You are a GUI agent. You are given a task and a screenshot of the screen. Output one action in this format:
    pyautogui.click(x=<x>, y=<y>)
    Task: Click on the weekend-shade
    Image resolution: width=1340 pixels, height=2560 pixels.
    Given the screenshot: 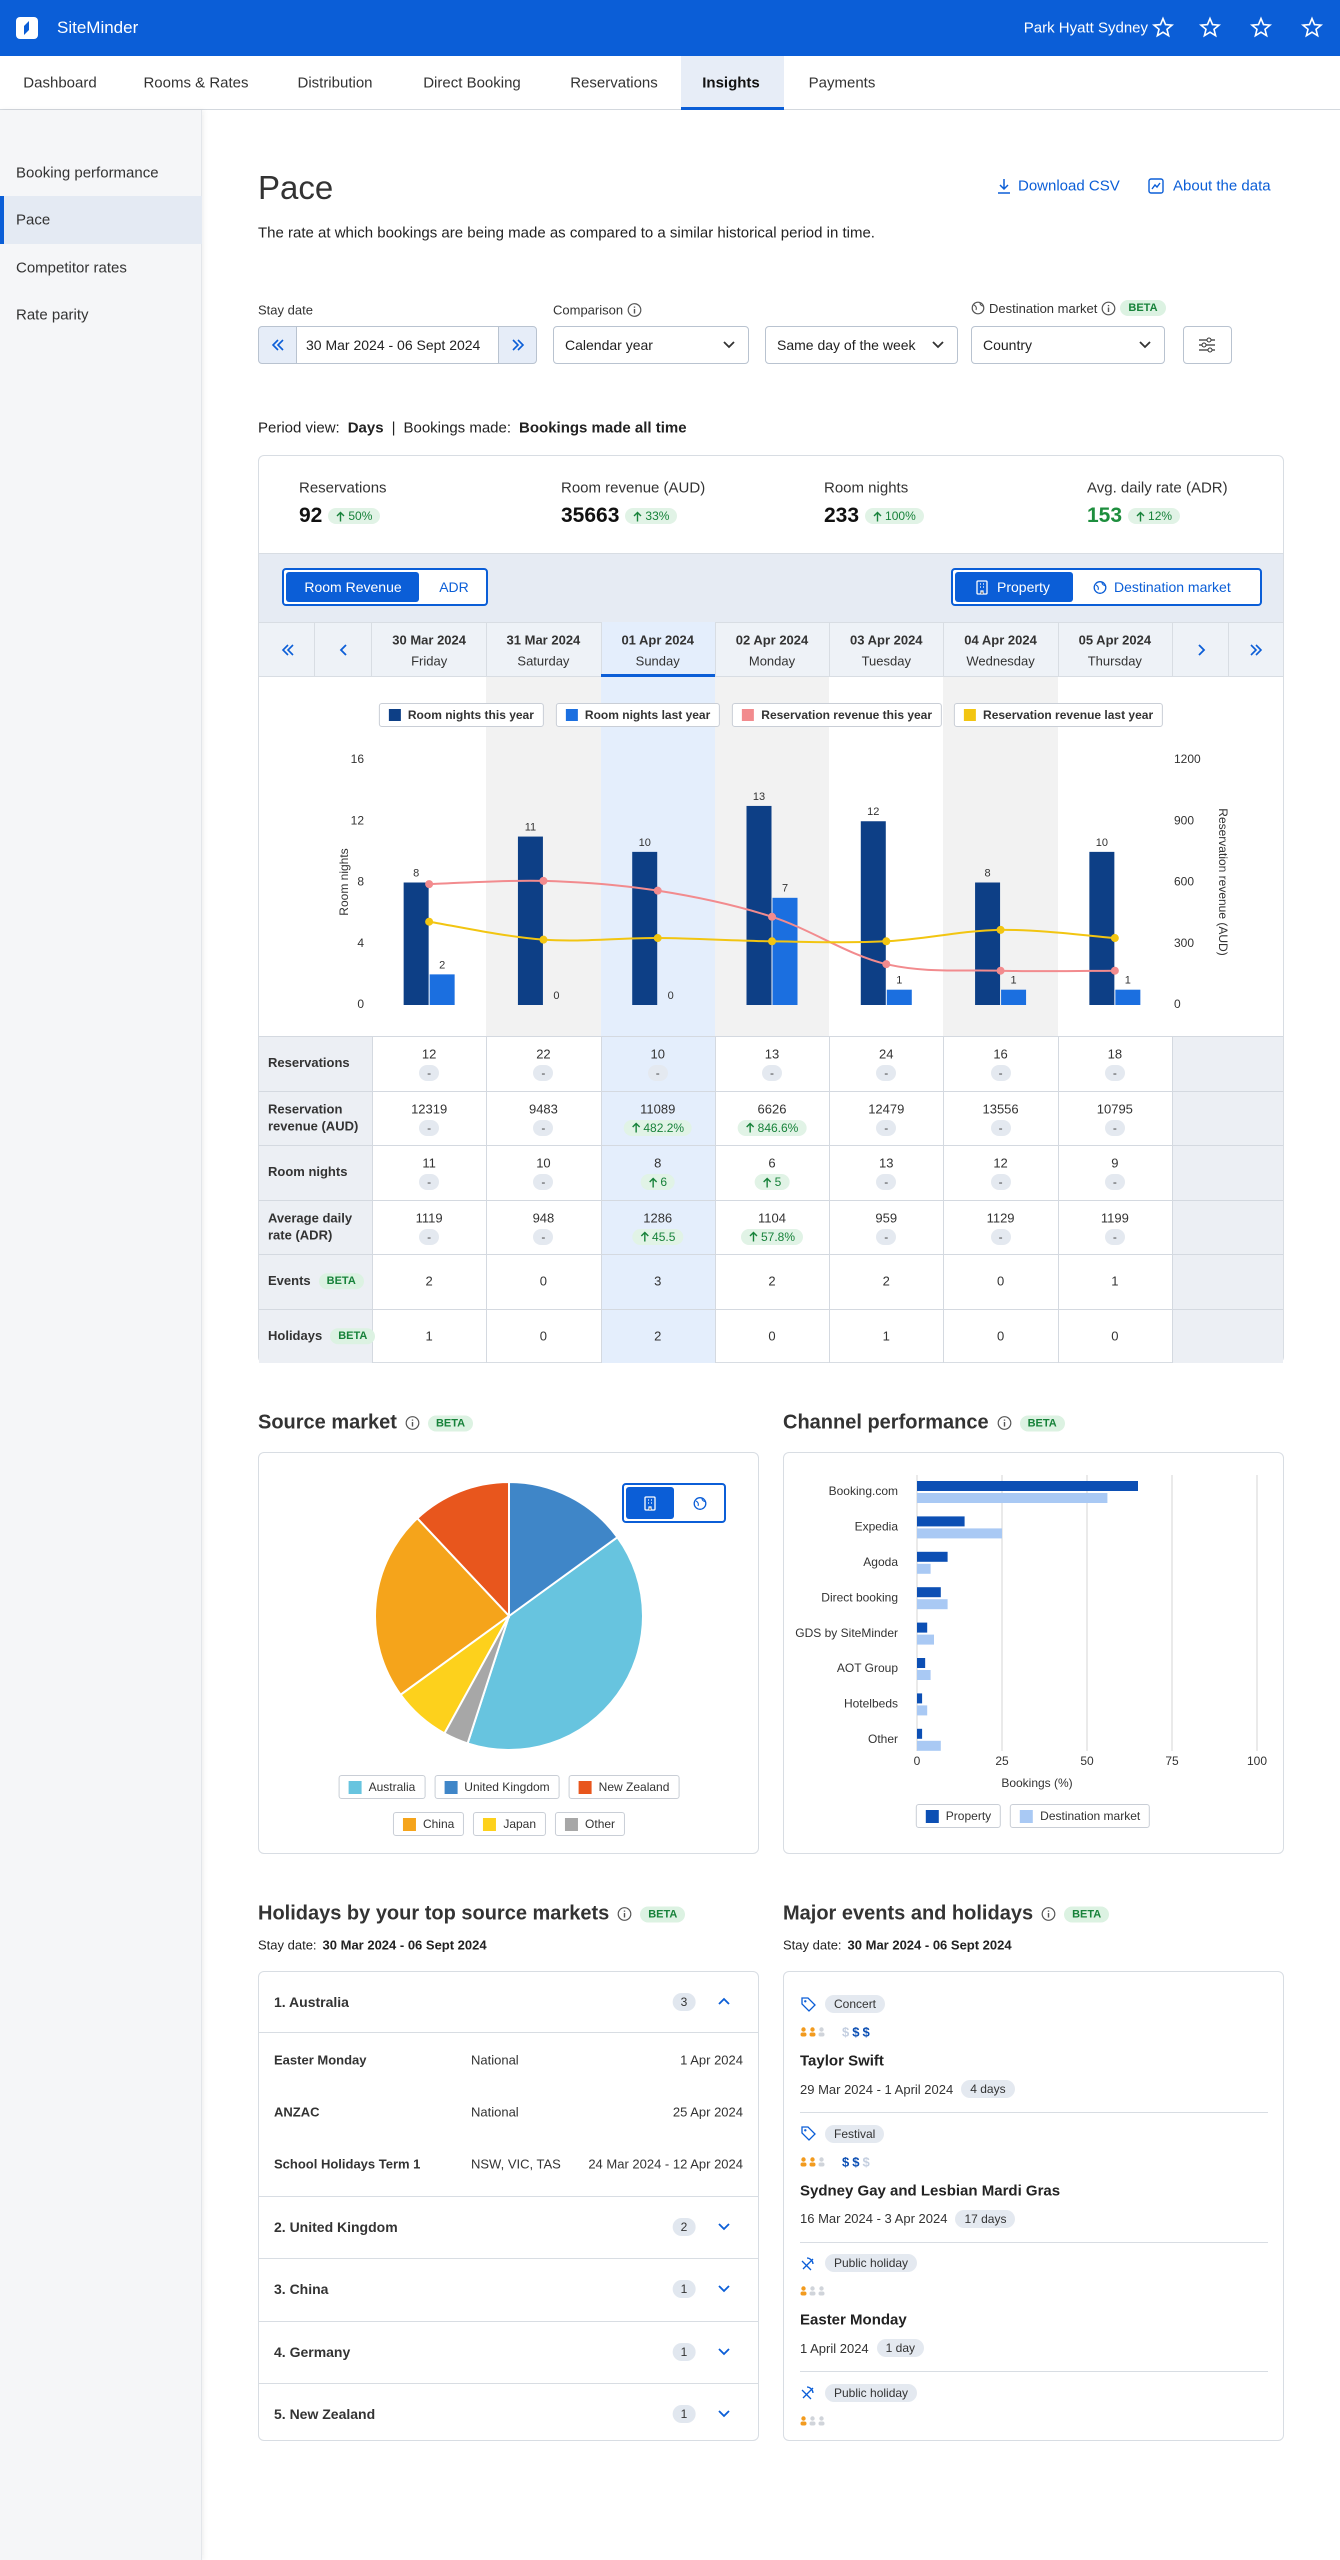 What is the action you would take?
    pyautogui.click(x=543, y=856)
    